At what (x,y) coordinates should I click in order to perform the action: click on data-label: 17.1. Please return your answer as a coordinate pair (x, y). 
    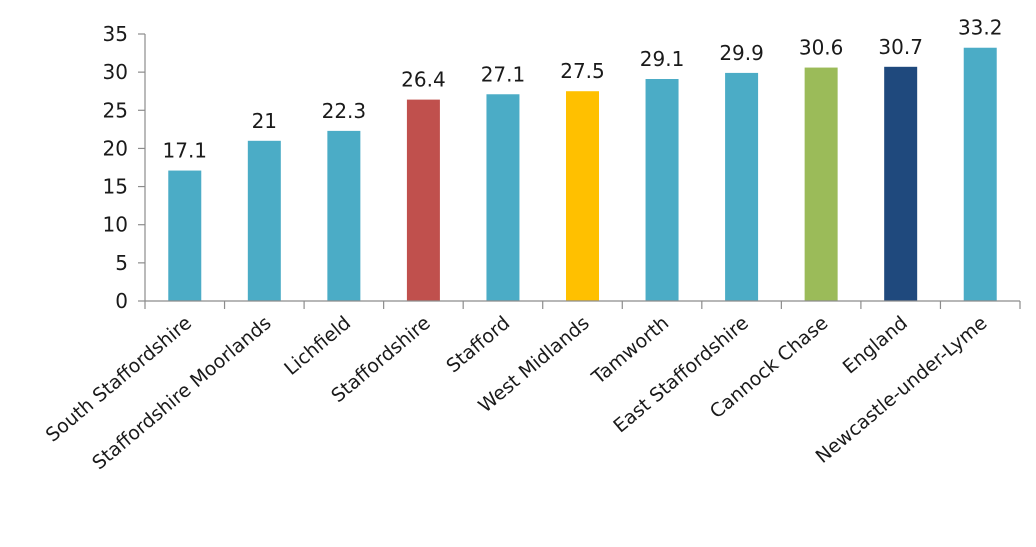
    Looking at the image, I should click on (185, 151).